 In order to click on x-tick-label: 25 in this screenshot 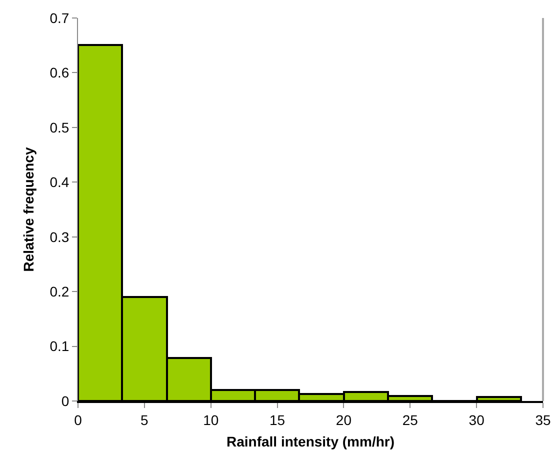, I will do `click(410, 420)`.